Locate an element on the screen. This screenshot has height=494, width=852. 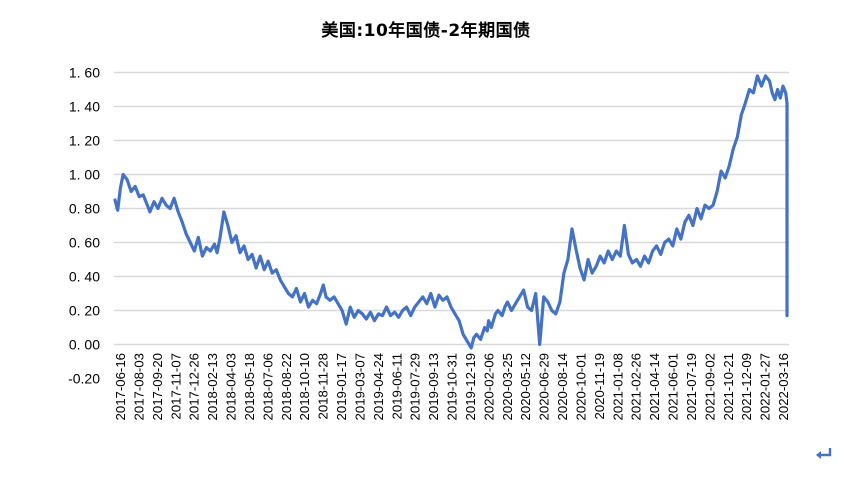
x-tick-label: 2018-11-28 is located at coordinates (323, 386).